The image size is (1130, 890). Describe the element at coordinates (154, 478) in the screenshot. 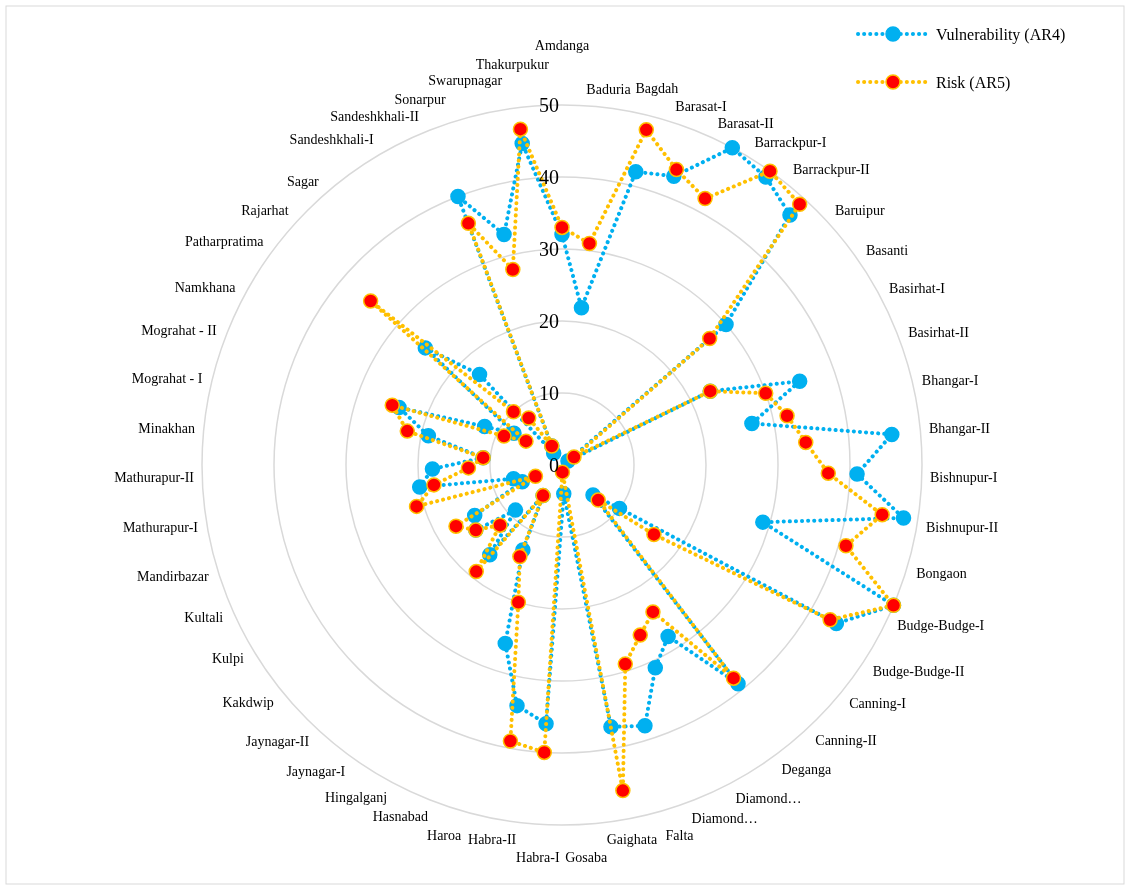

I see `spoke-label: Mathurapur-II` at that location.